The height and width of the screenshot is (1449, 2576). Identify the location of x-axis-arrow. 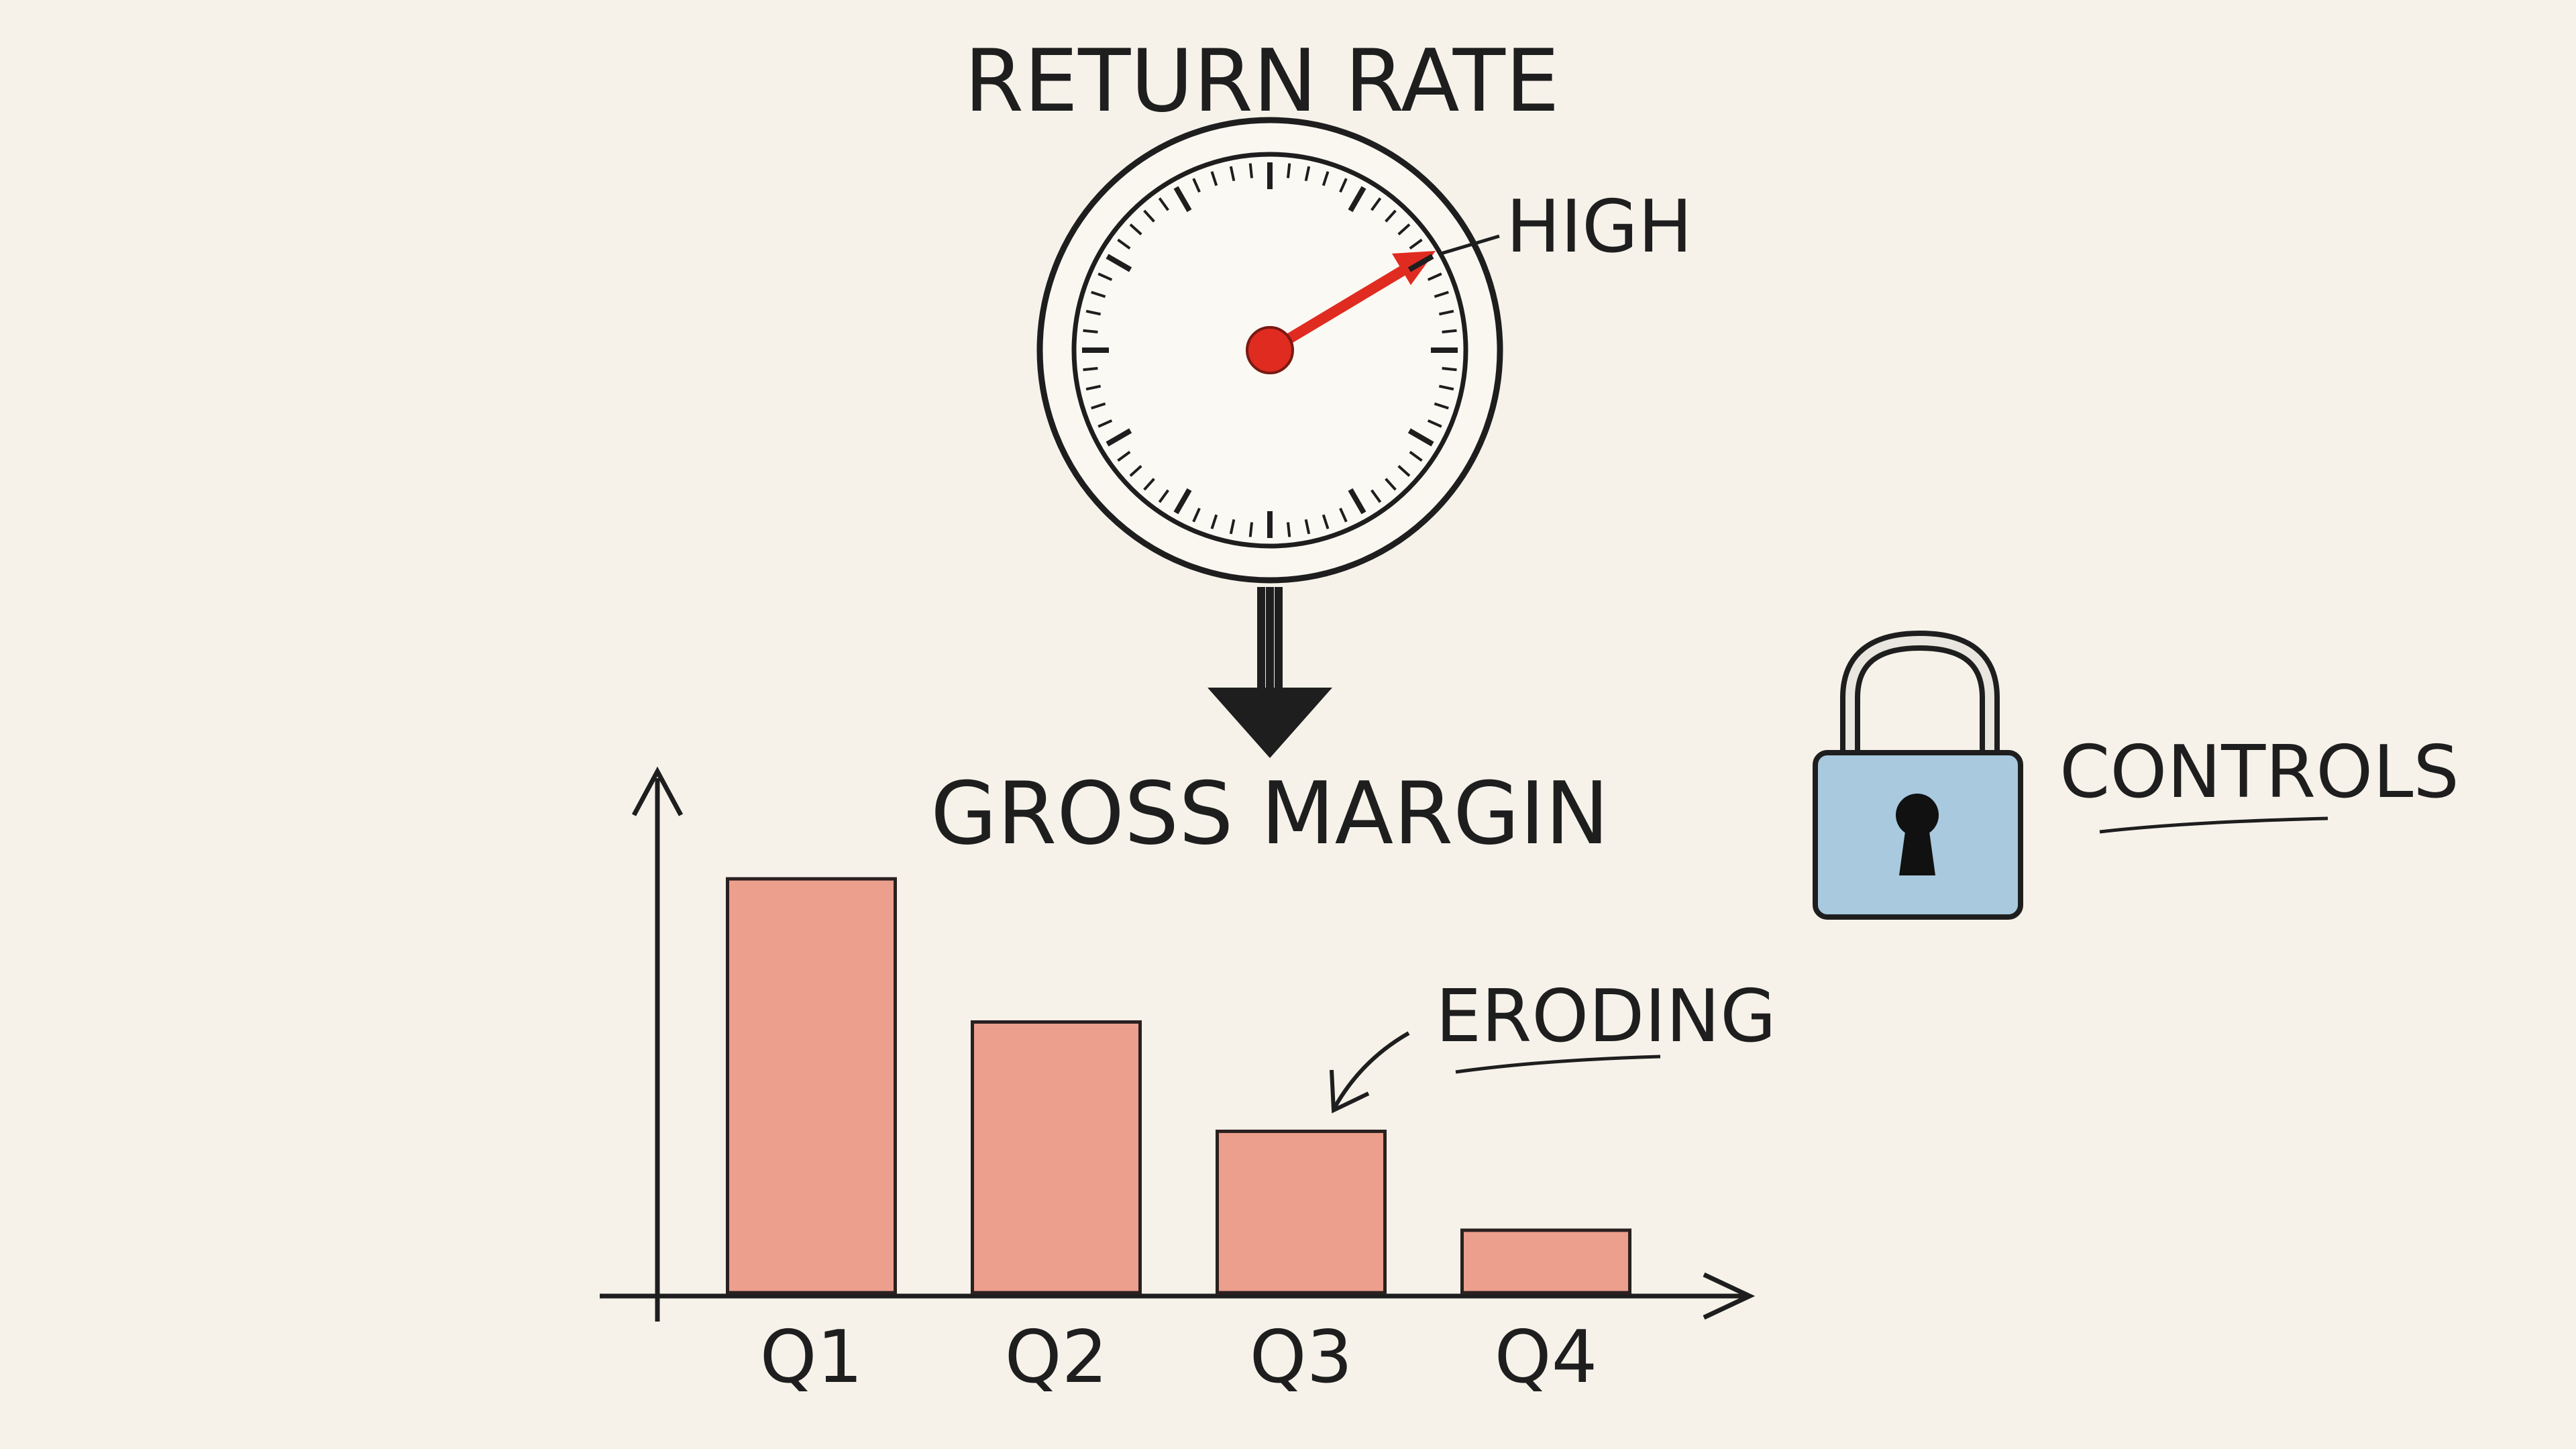
(1729, 1296).